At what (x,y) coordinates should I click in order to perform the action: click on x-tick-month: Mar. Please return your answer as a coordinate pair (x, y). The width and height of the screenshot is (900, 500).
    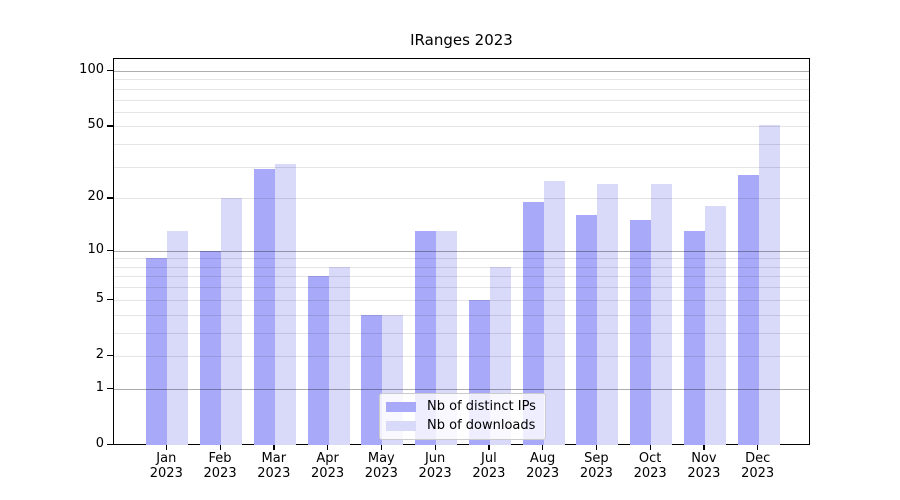
    Looking at the image, I should click on (274, 458).